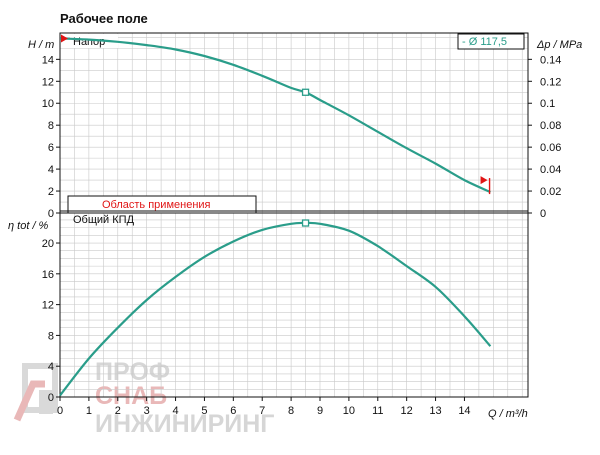  Describe the element at coordinates (484, 180) in the screenshot. I see `end-head-marker` at that location.